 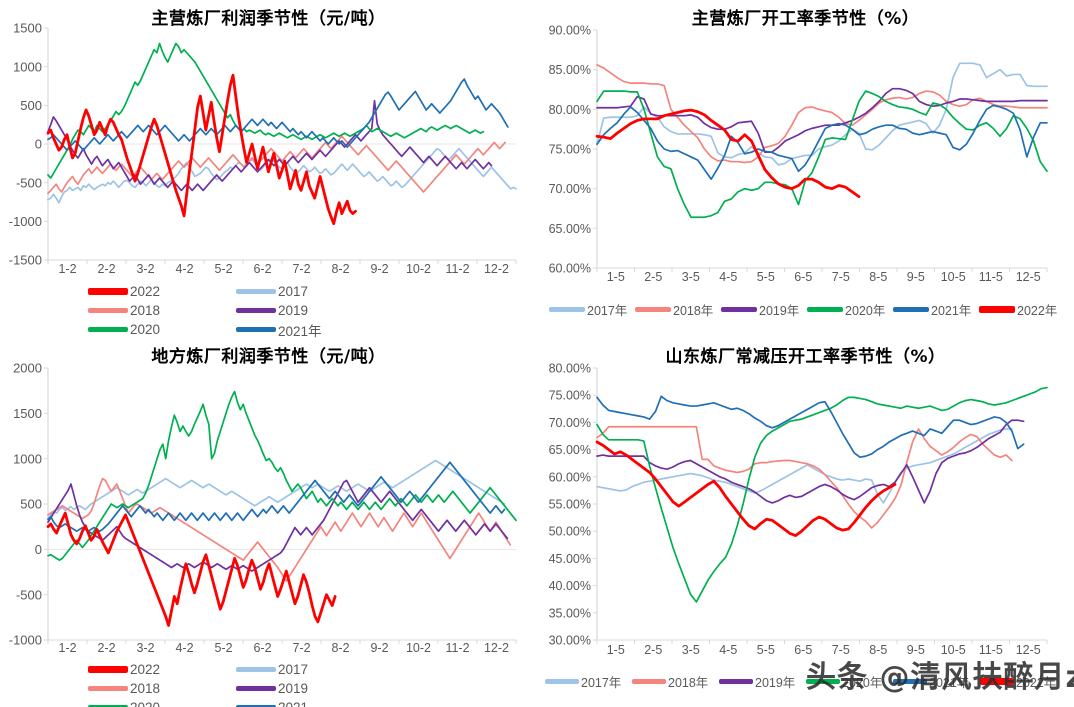 What do you see at coordinates (301, 269) in the screenshot?
I see `x-axis-tick-label: 7-2` at bounding box center [301, 269].